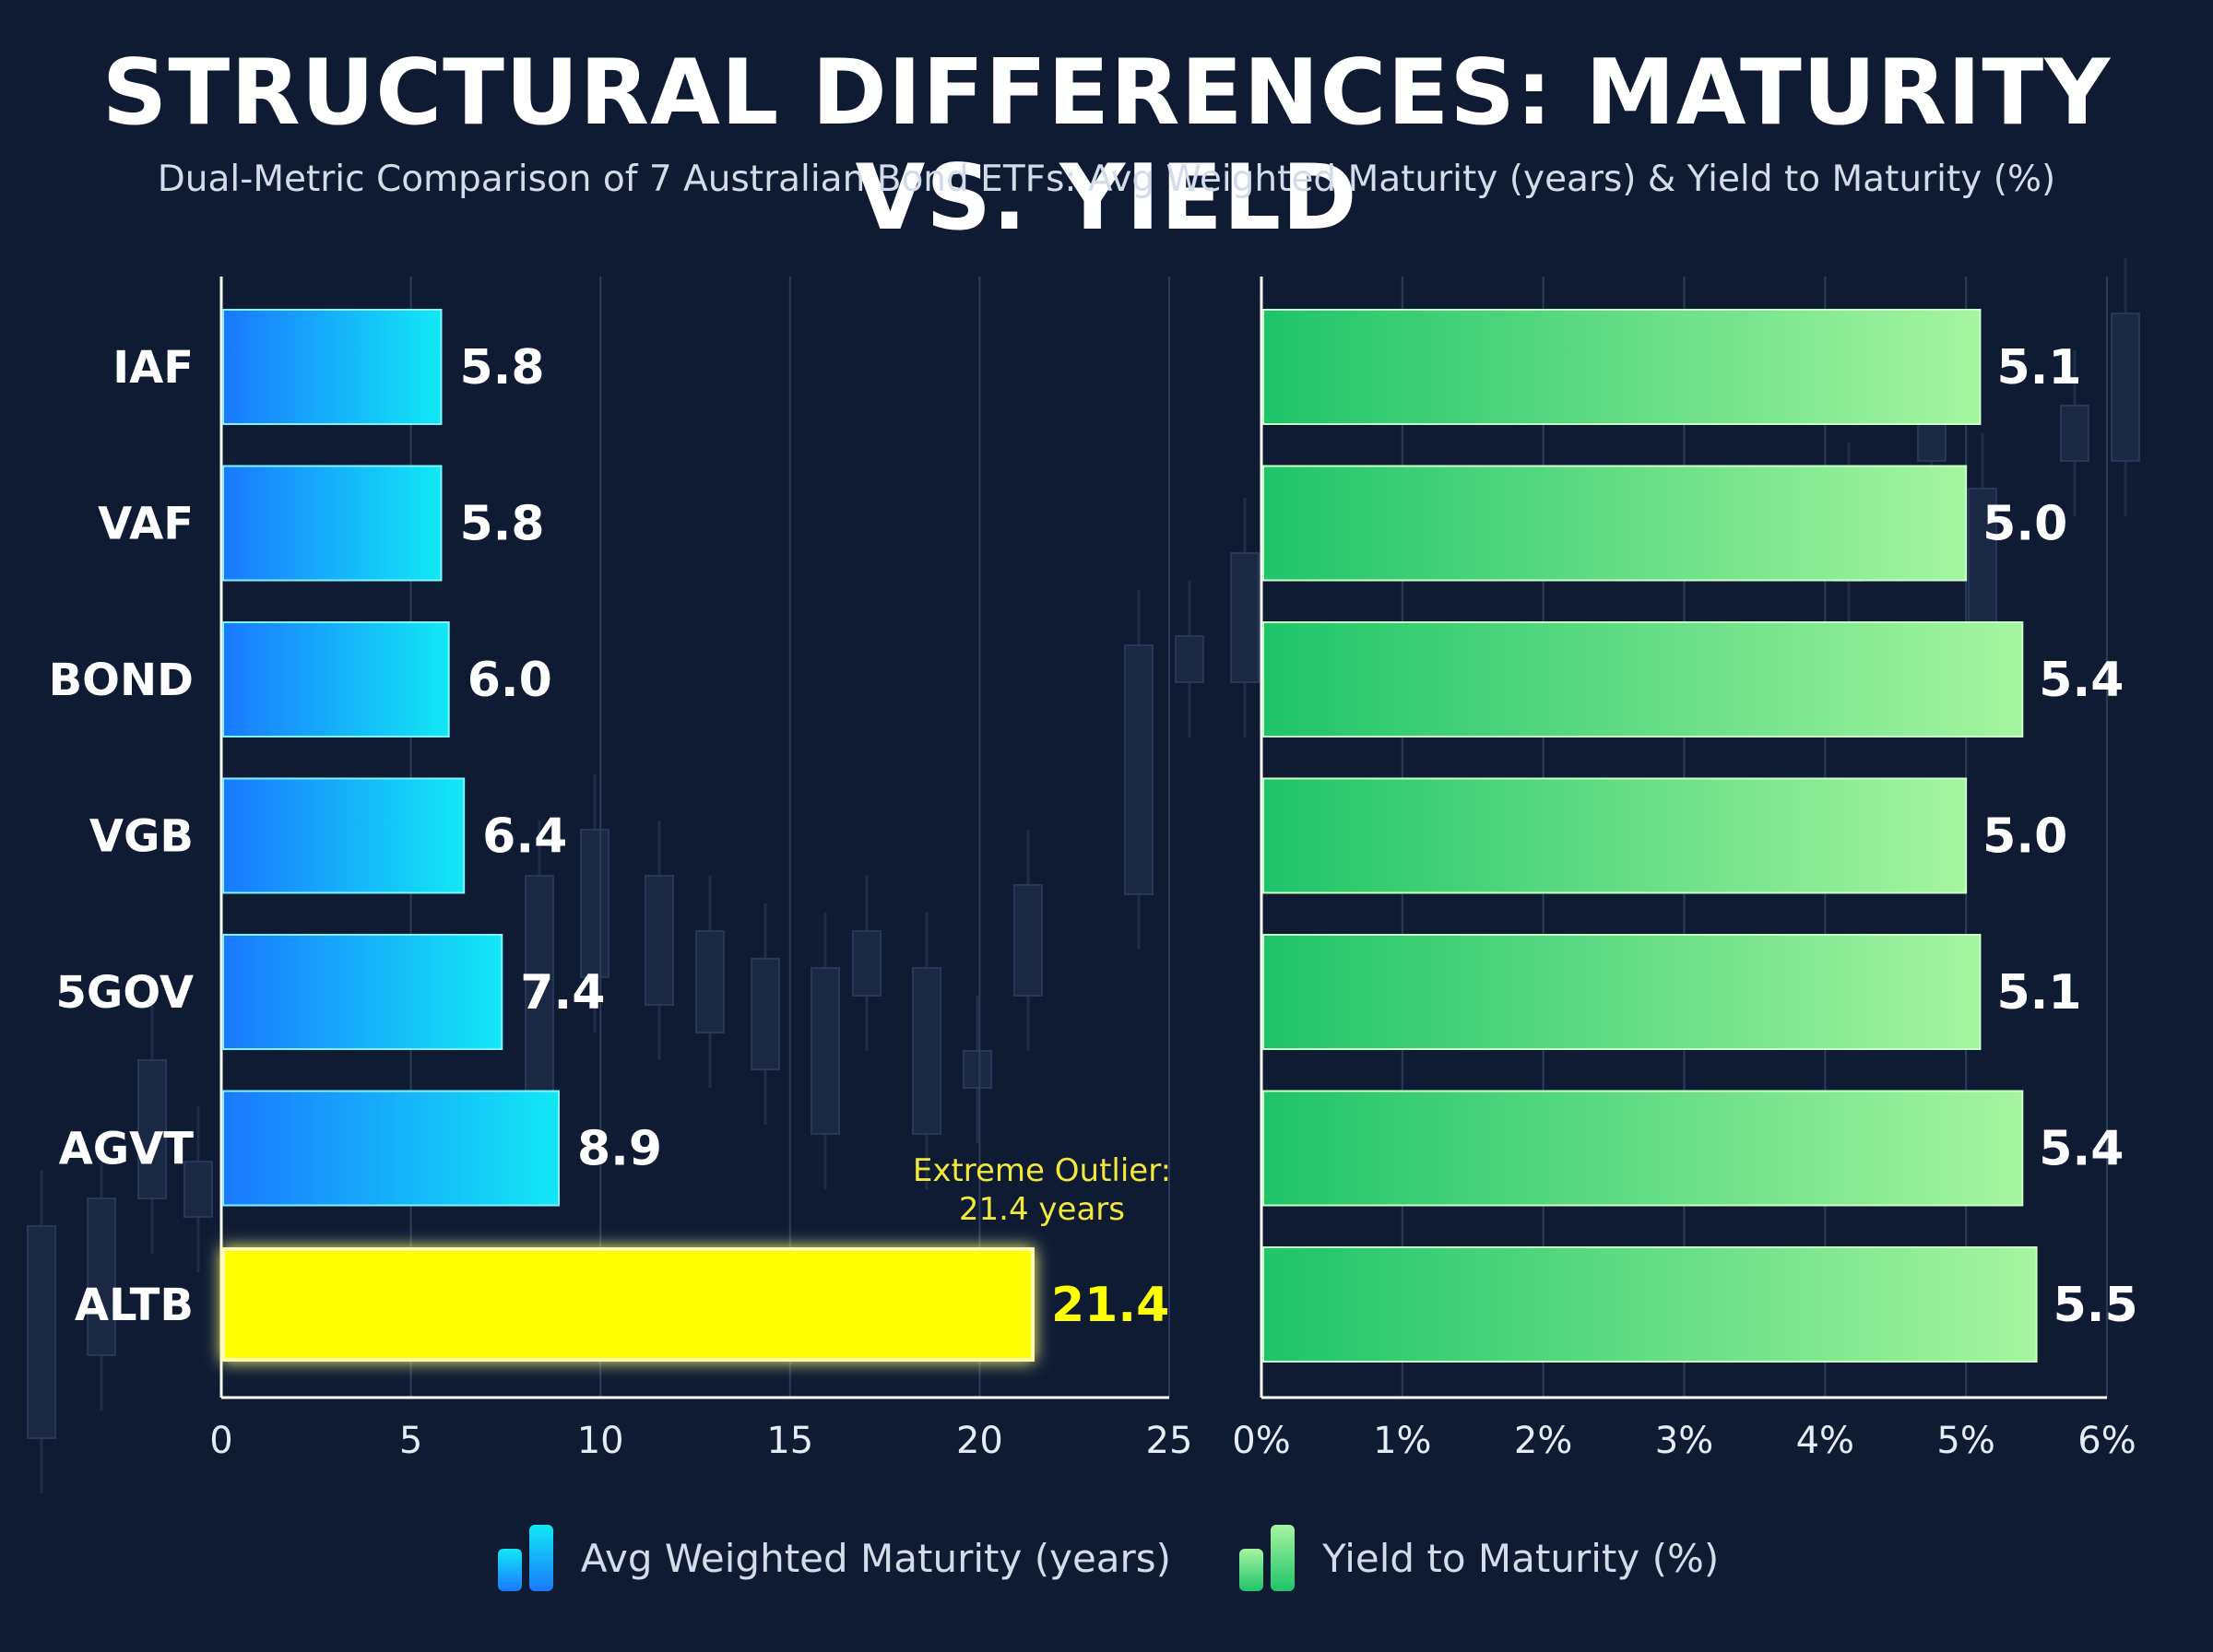  What do you see at coordinates (1684, 1441) in the screenshot?
I see `x-tick-label-yield: 3%` at bounding box center [1684, 1441].